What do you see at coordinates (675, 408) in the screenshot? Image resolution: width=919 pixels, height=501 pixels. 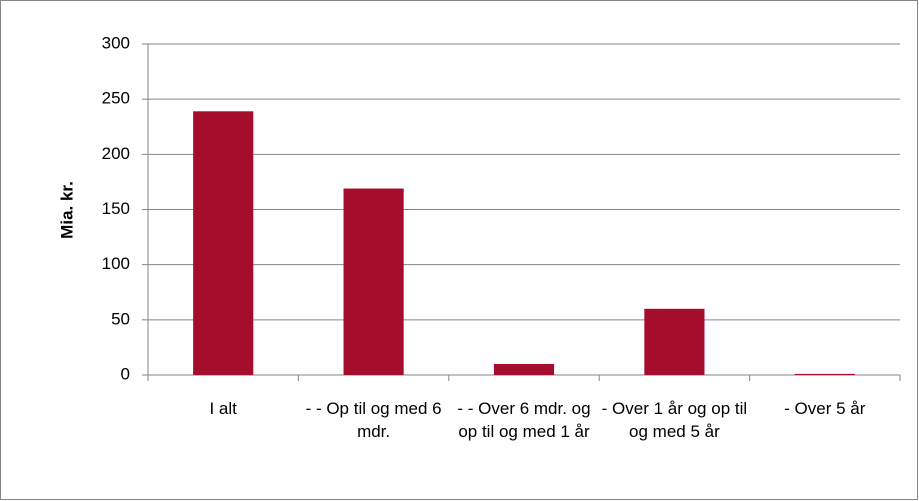 I see `x-tick-label-line: - Over 1 år og op til` at bounding box center [675, 408].